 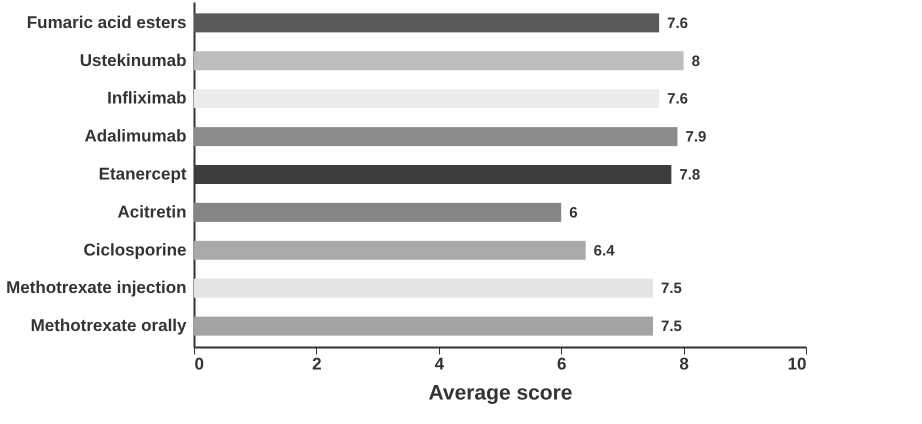 What do you see at coordinates (439, 364) in the screenshot?
I see `x-tick-label: 4` at bounding box center [439, 364].